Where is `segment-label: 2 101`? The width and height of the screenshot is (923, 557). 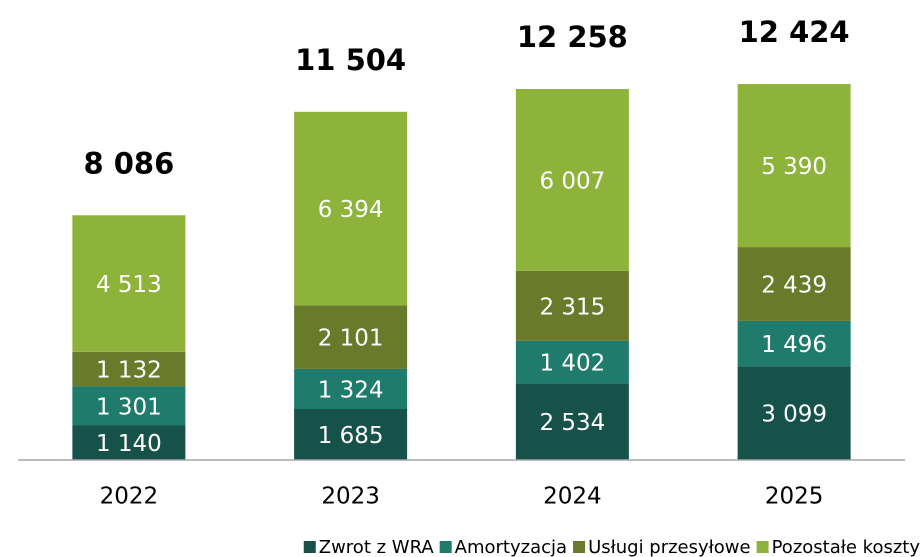
segment-label: 2 101 is located at coordinates (351, 339).